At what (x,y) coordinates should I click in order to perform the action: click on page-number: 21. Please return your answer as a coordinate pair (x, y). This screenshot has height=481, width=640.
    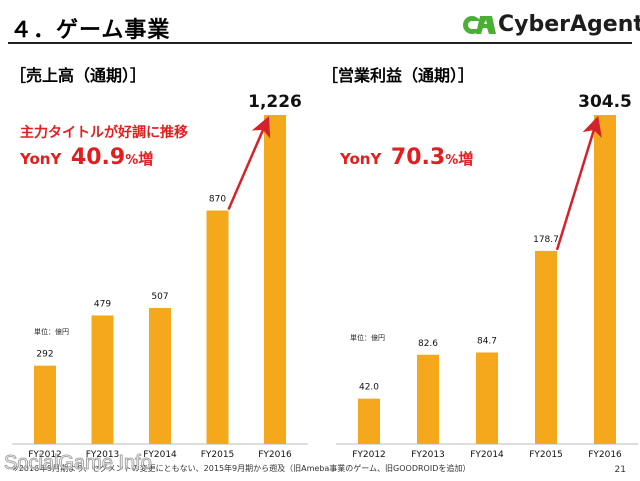
    Looking at the image, I should click on (620, 470).